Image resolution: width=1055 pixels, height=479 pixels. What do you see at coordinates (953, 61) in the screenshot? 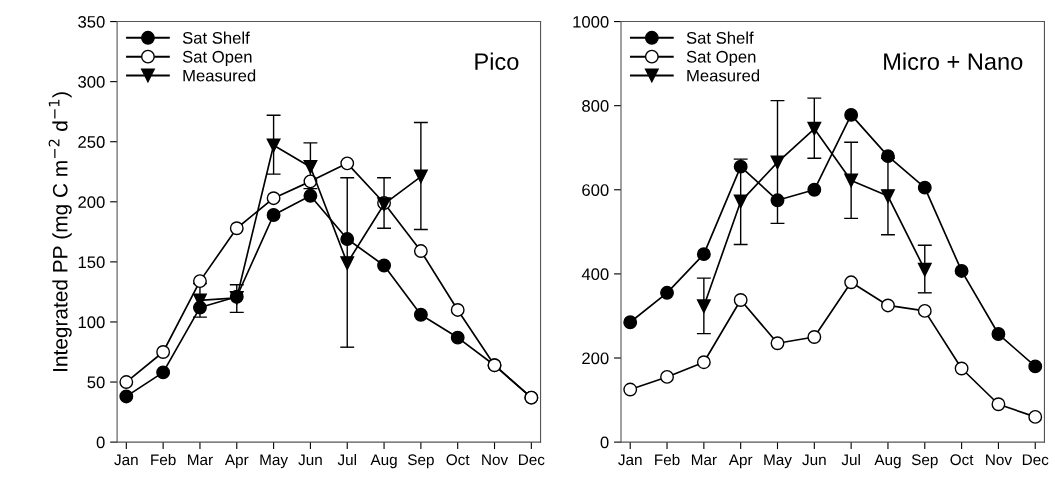
I see `text: Micro + Nano` at bounding box center [953, 61].